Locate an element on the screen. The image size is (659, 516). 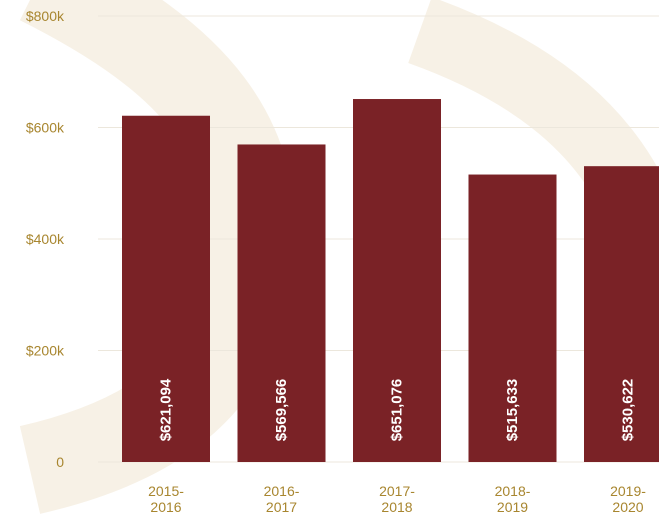
y-tick-label: $200k is located at coordinates (45, 351).